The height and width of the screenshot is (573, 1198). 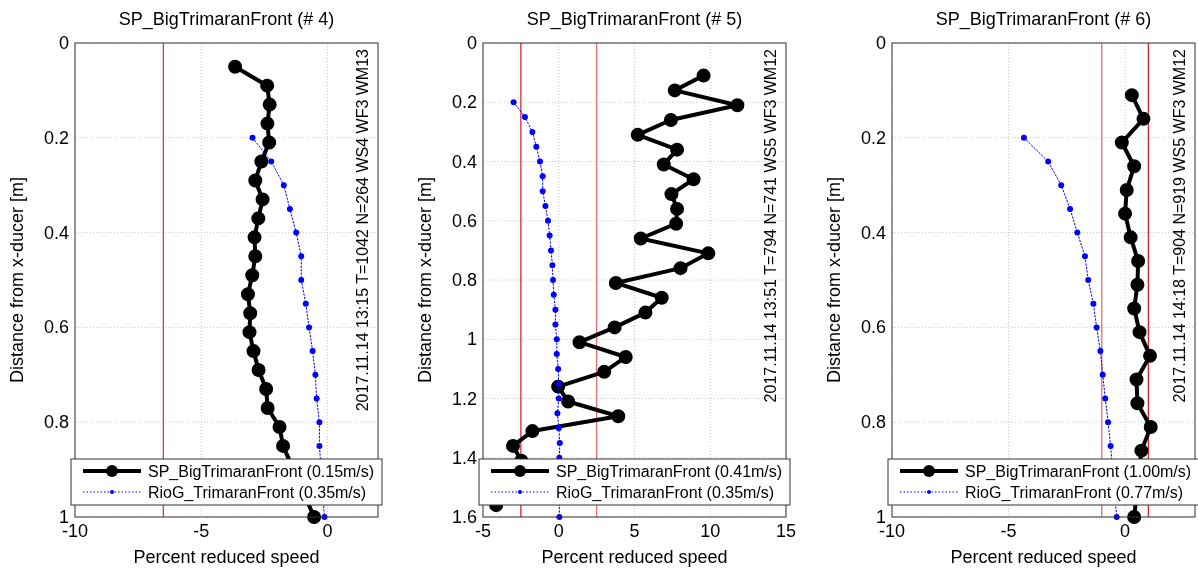 I want to click on y-tick-label: 1.6, so click(x=464, y=517).